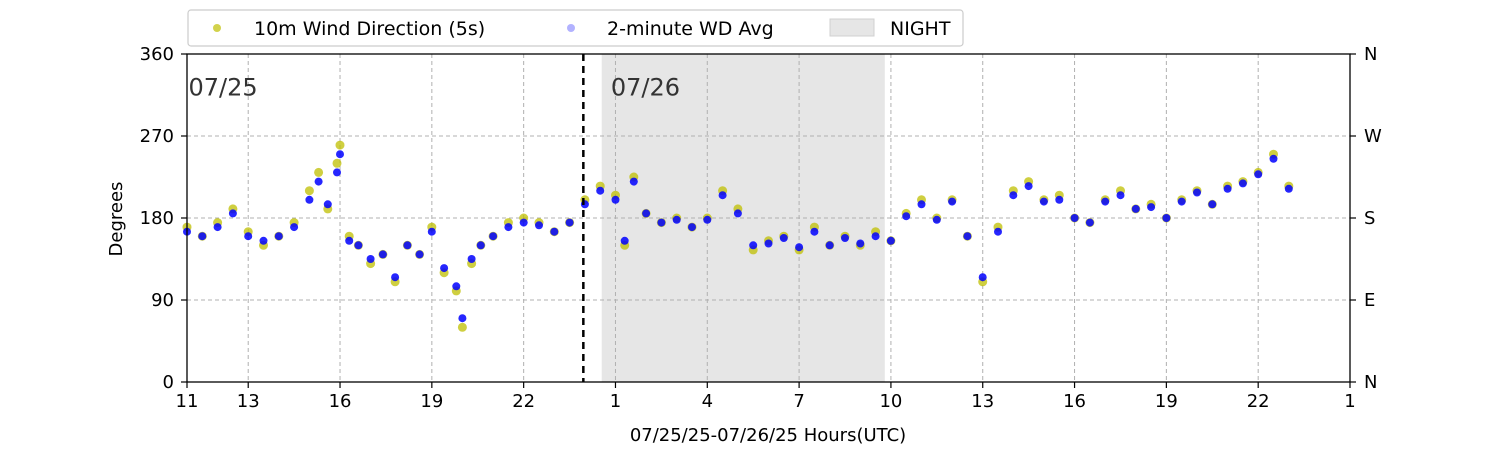  I want to click on y2-tick-label: N, so click(1370, 54).